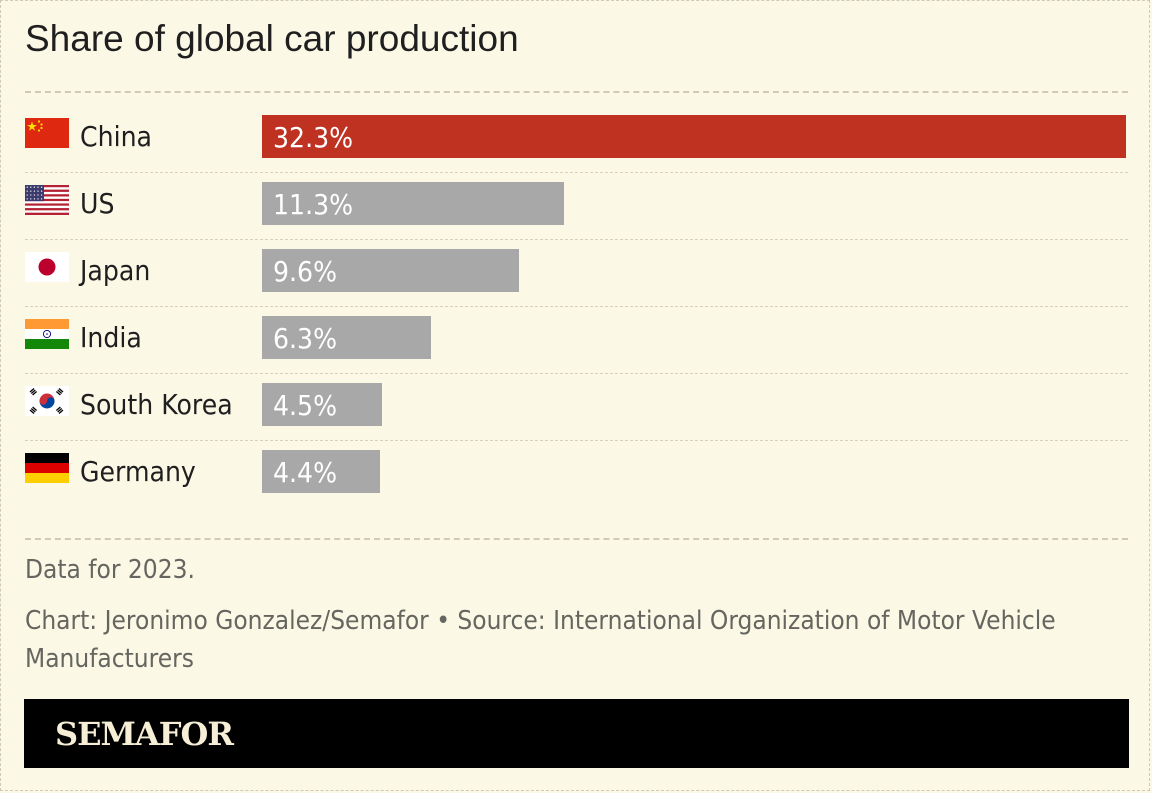 The width and height of the screenshot is (1152, 793). Describe the element at coordinates (313, 204) in the screenshot. I see `value-label: 11.3%` at that location.